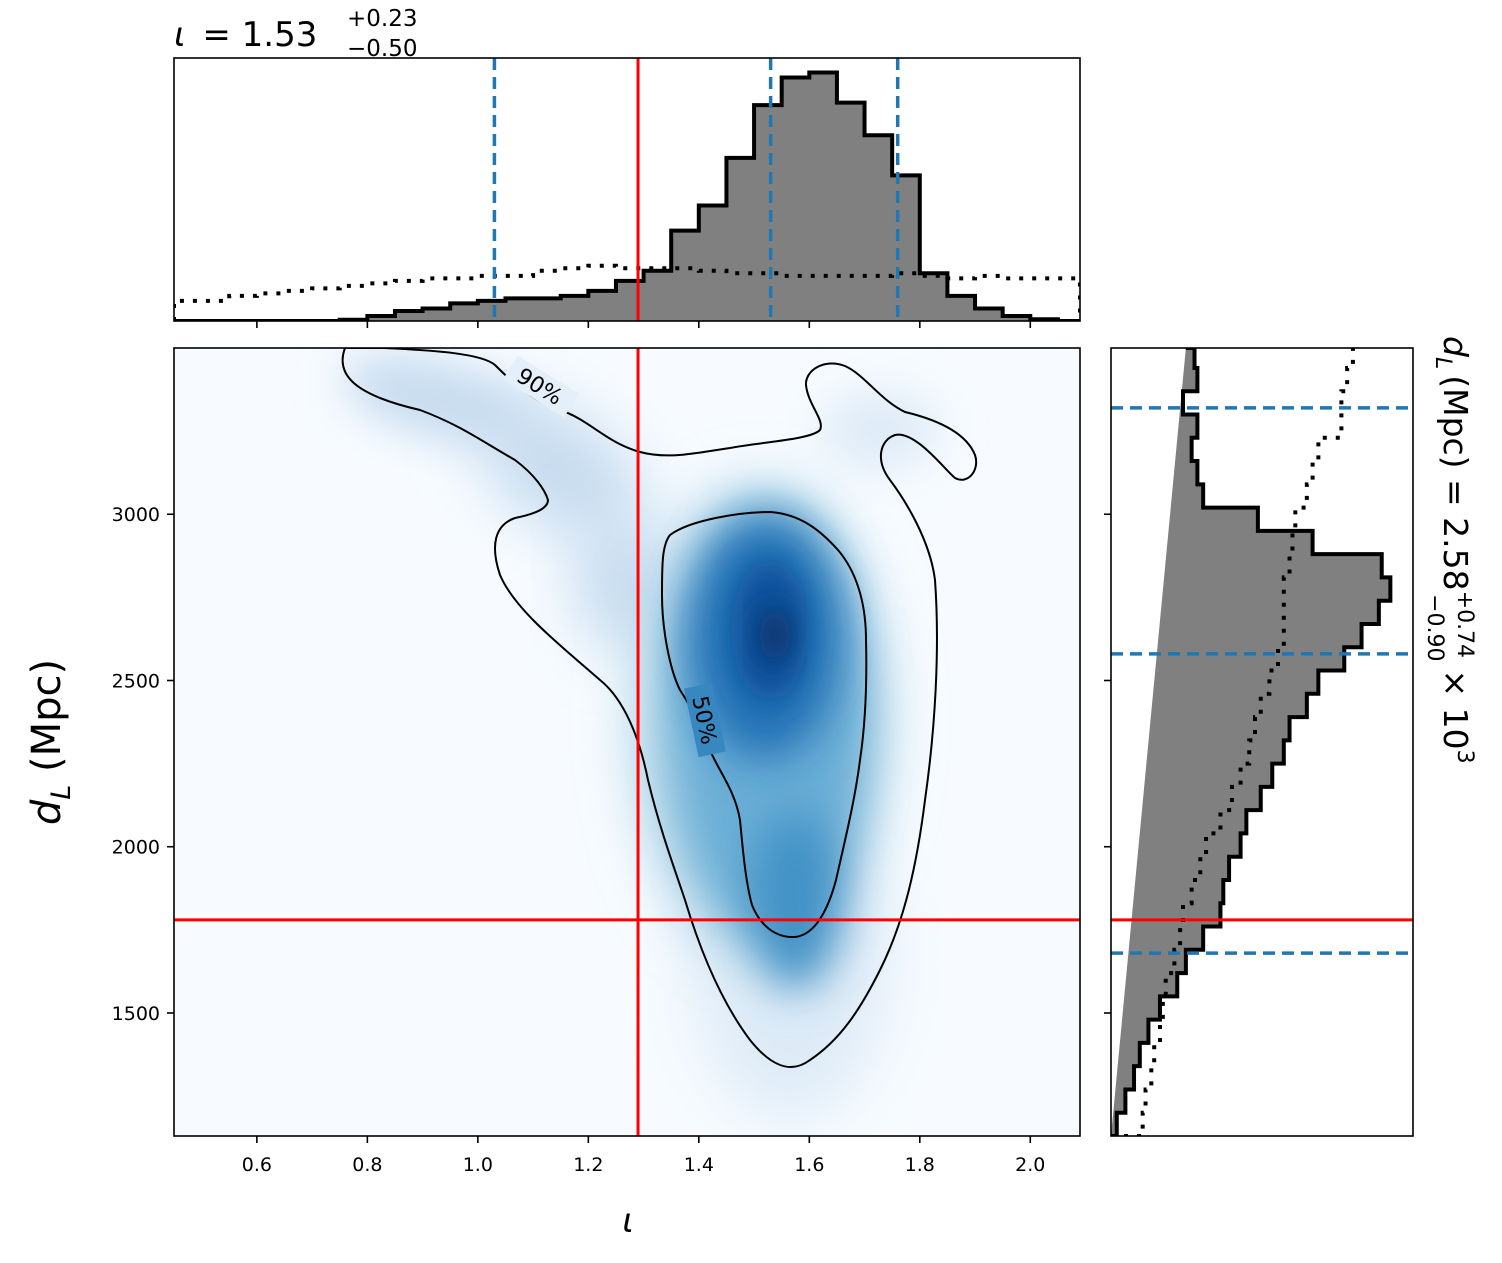 The image size is (1502, 1263). Describe the element at coordinates (1449, 550) in the screenshot. I see `dl-title: dL(Mpc) = 2.58+0.74−0.90× 103` at that location.